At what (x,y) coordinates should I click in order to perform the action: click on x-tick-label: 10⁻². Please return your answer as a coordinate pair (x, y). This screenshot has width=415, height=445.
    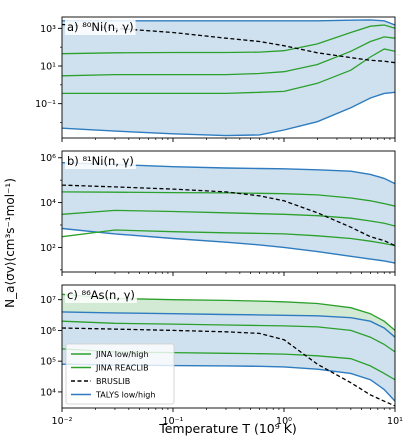
    Looking at the image, I should click on (62, 421).